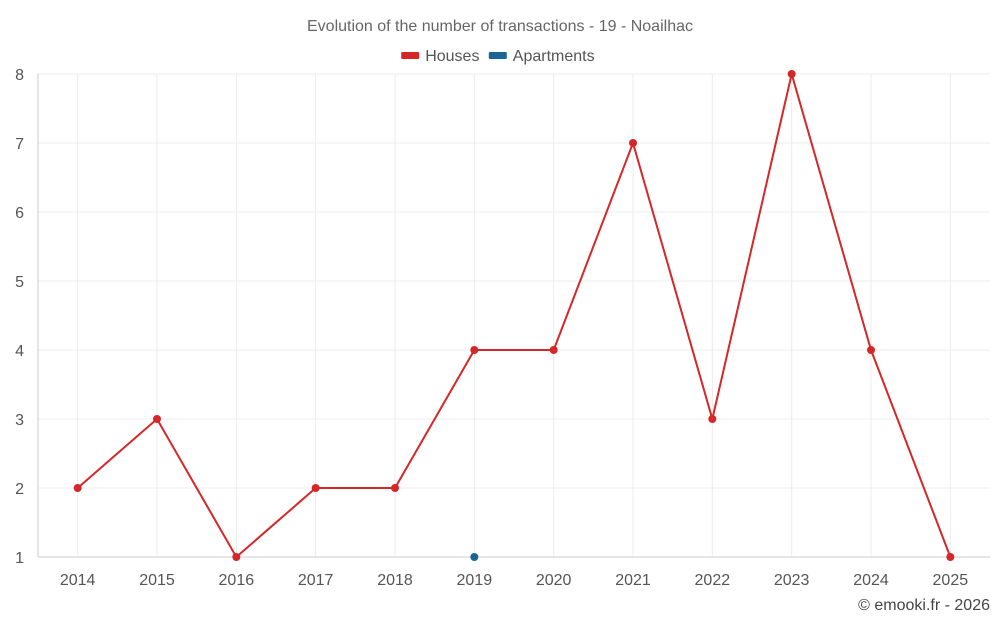 This screenshot has height=625, width=1000. I want to click on data-point-houses-2017, so click(315, 488).